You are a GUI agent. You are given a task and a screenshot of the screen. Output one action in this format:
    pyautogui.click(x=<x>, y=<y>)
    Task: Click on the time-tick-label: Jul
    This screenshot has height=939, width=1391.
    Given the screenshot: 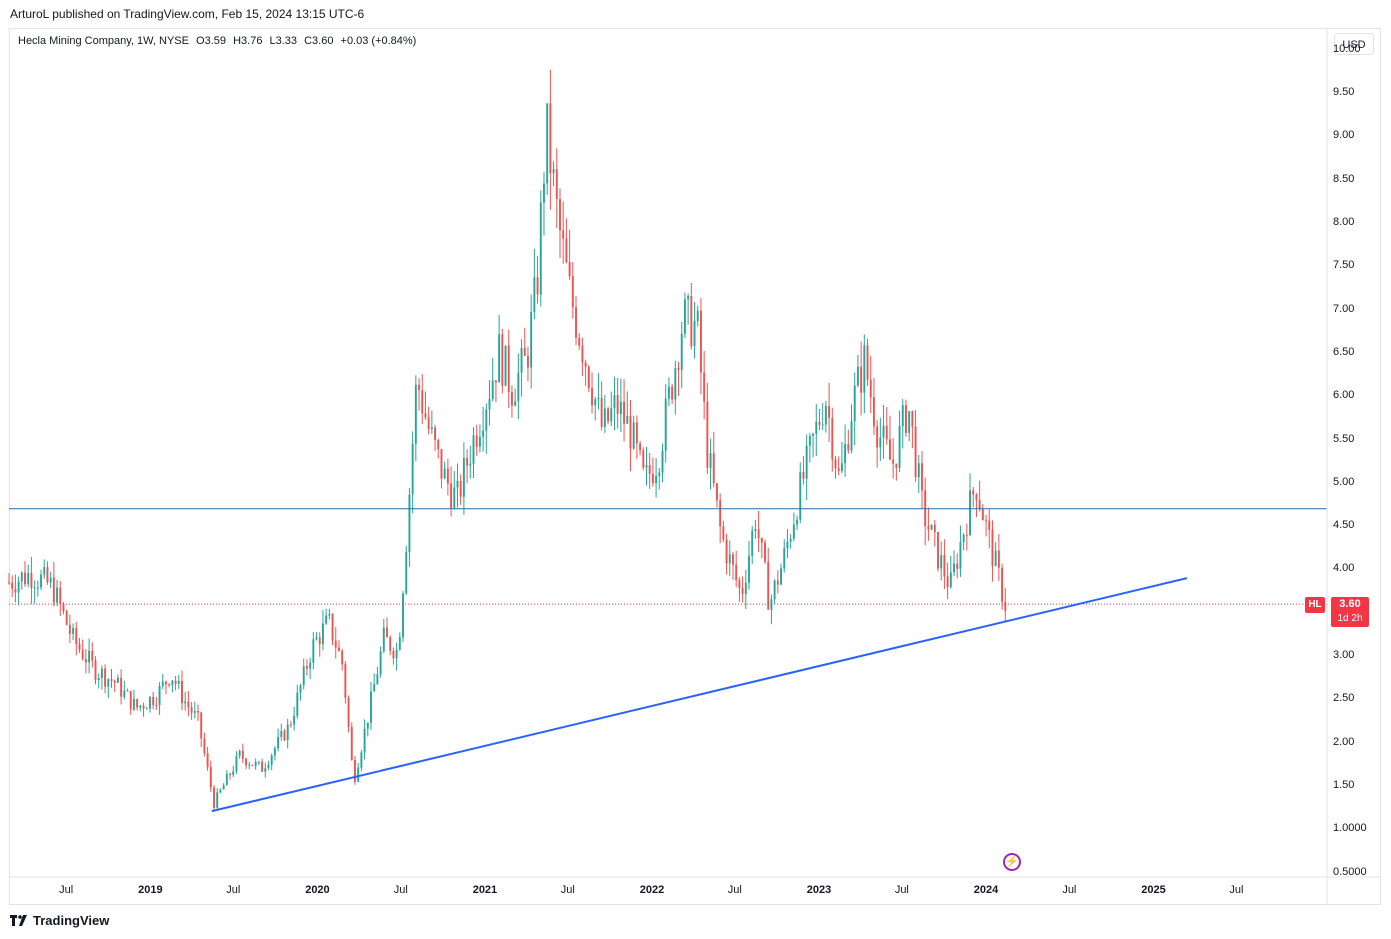 What is the action you would take?
    pyautogui.click(x=1069, y=890)
    